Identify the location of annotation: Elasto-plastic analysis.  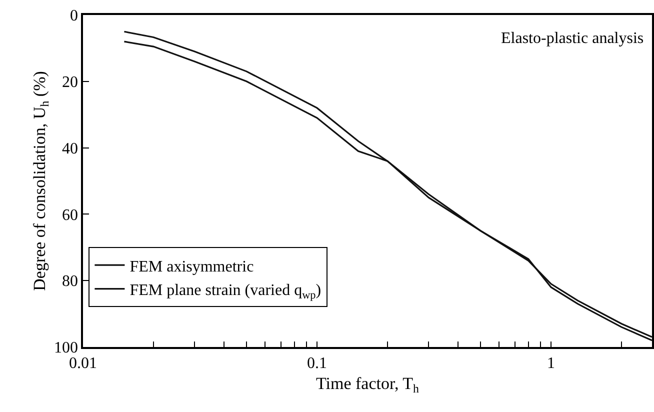
(572, 38).